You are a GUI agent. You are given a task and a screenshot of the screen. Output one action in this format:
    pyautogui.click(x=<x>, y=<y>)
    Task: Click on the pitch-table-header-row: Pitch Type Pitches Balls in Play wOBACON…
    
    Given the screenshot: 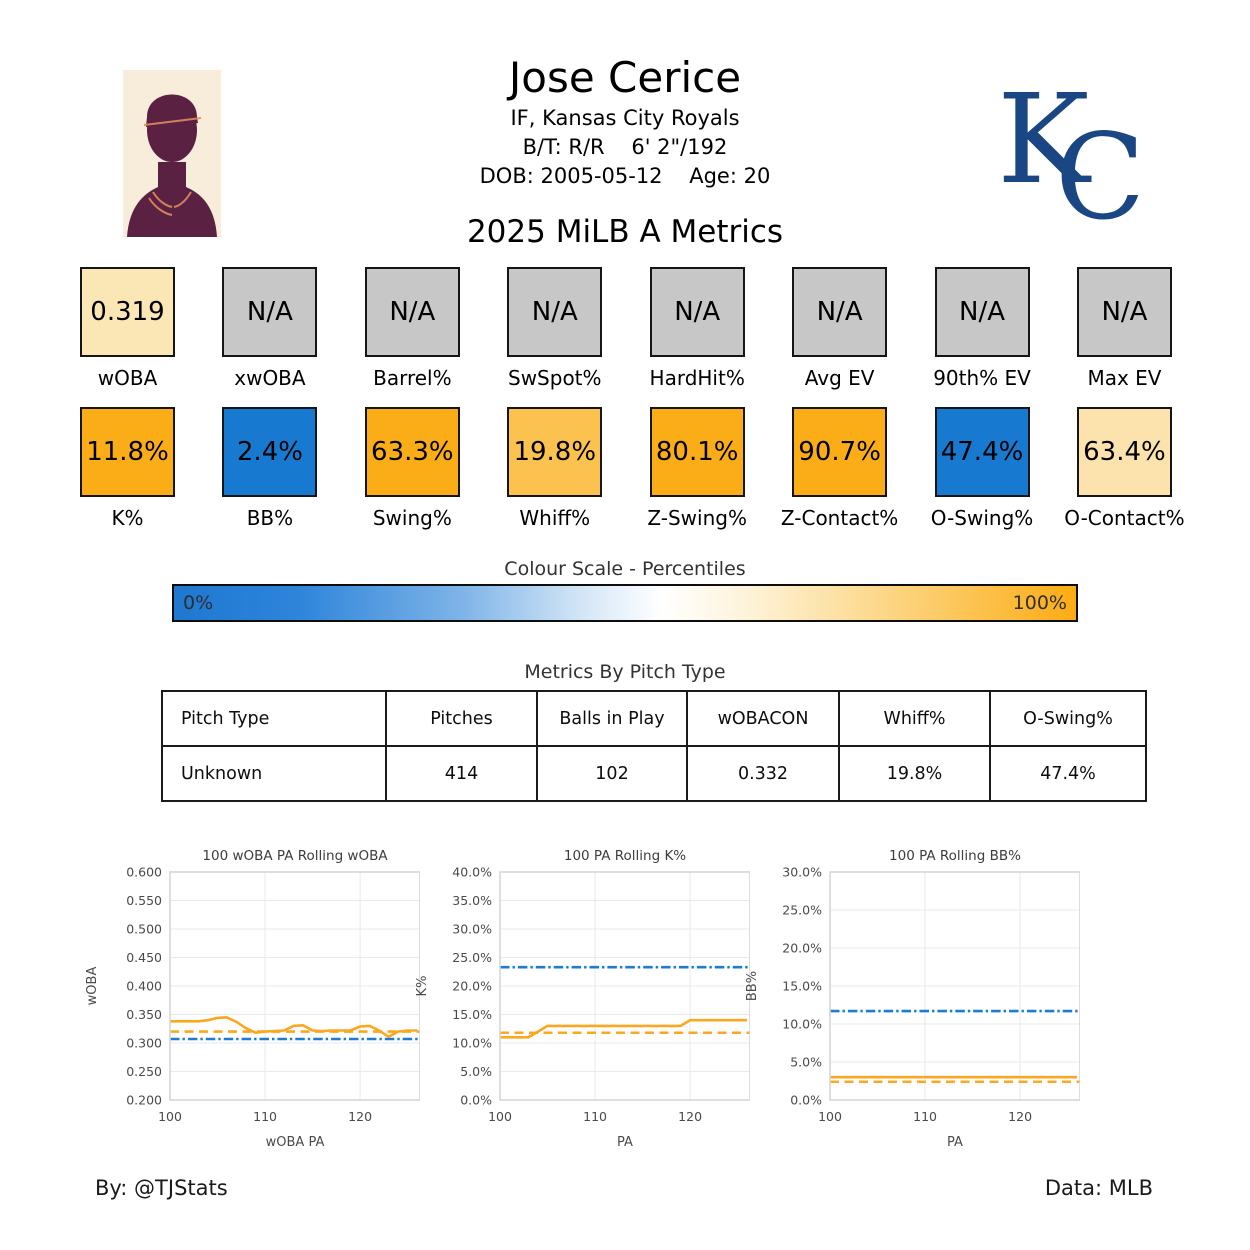 What is the action you would take?
    pyautogui.click(x=654, y=718)
    